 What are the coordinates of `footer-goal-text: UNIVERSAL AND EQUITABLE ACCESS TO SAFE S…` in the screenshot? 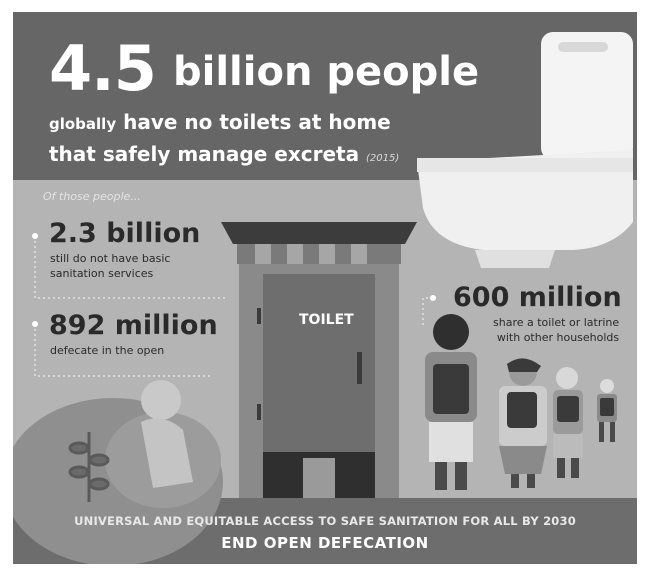 It's located at (325, 521).